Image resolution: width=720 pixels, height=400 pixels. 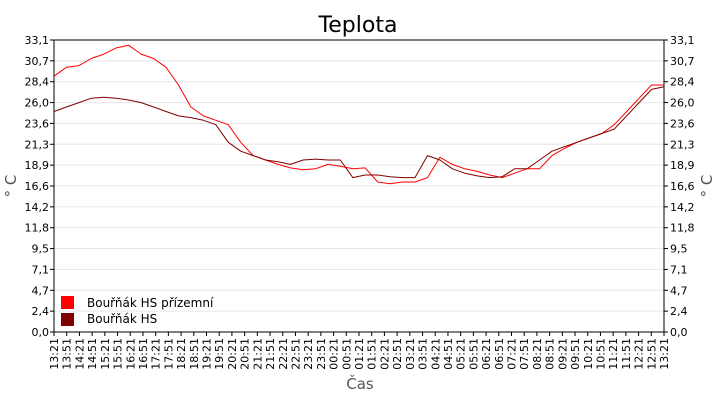 I want to click on legend: Bouřňák HS přízemní Bouřňák HS, so click(x=137, y=311).